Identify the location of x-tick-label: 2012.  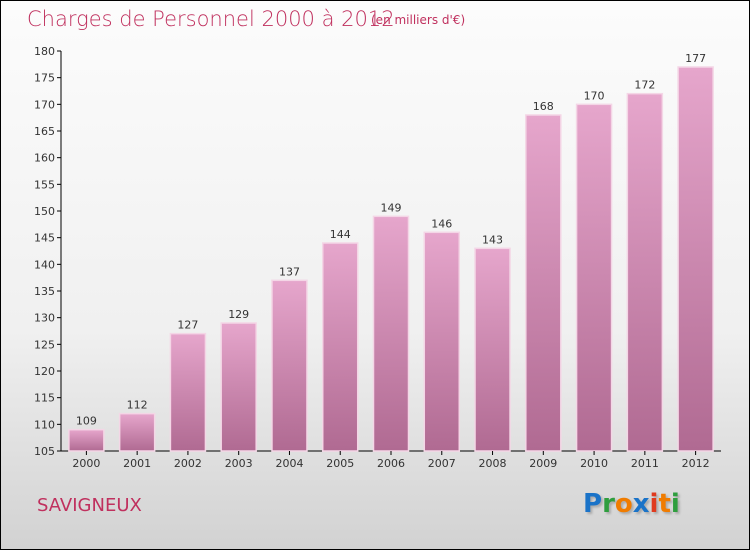
(696, 463).